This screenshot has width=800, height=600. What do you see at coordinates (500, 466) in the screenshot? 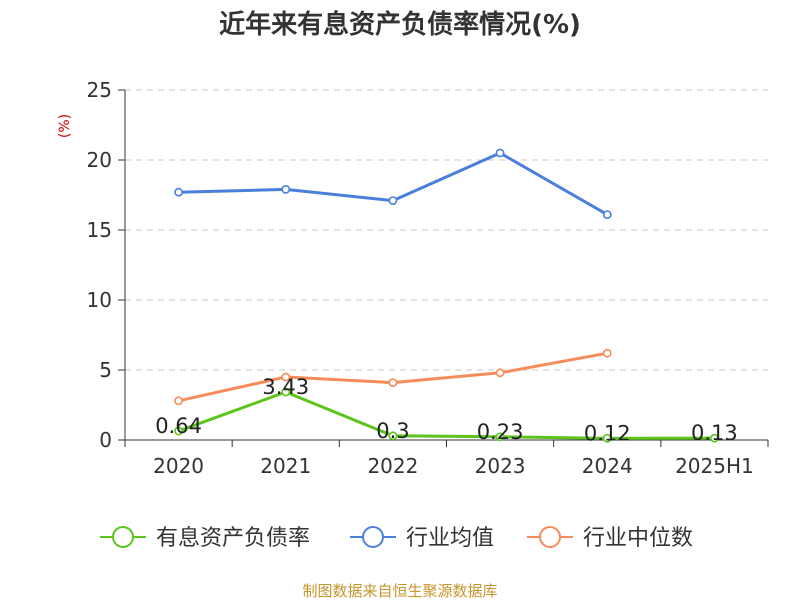
I see `x-tick-label: 2023` at bounding box center [500, 466].